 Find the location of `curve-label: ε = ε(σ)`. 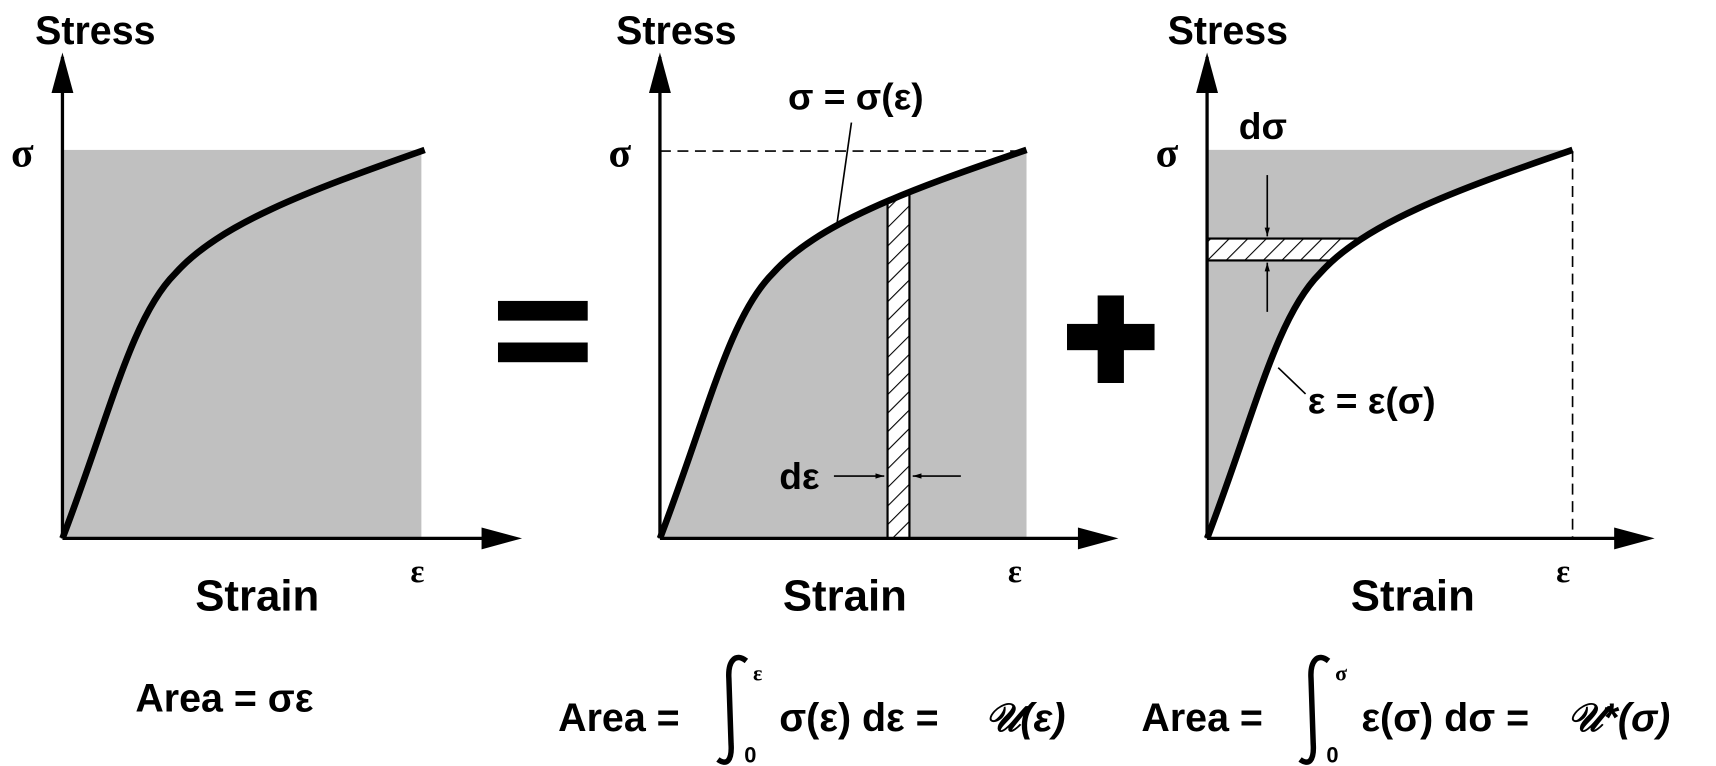

curve-label: ε = ε(σ) is located at coordinates (1372, 401).